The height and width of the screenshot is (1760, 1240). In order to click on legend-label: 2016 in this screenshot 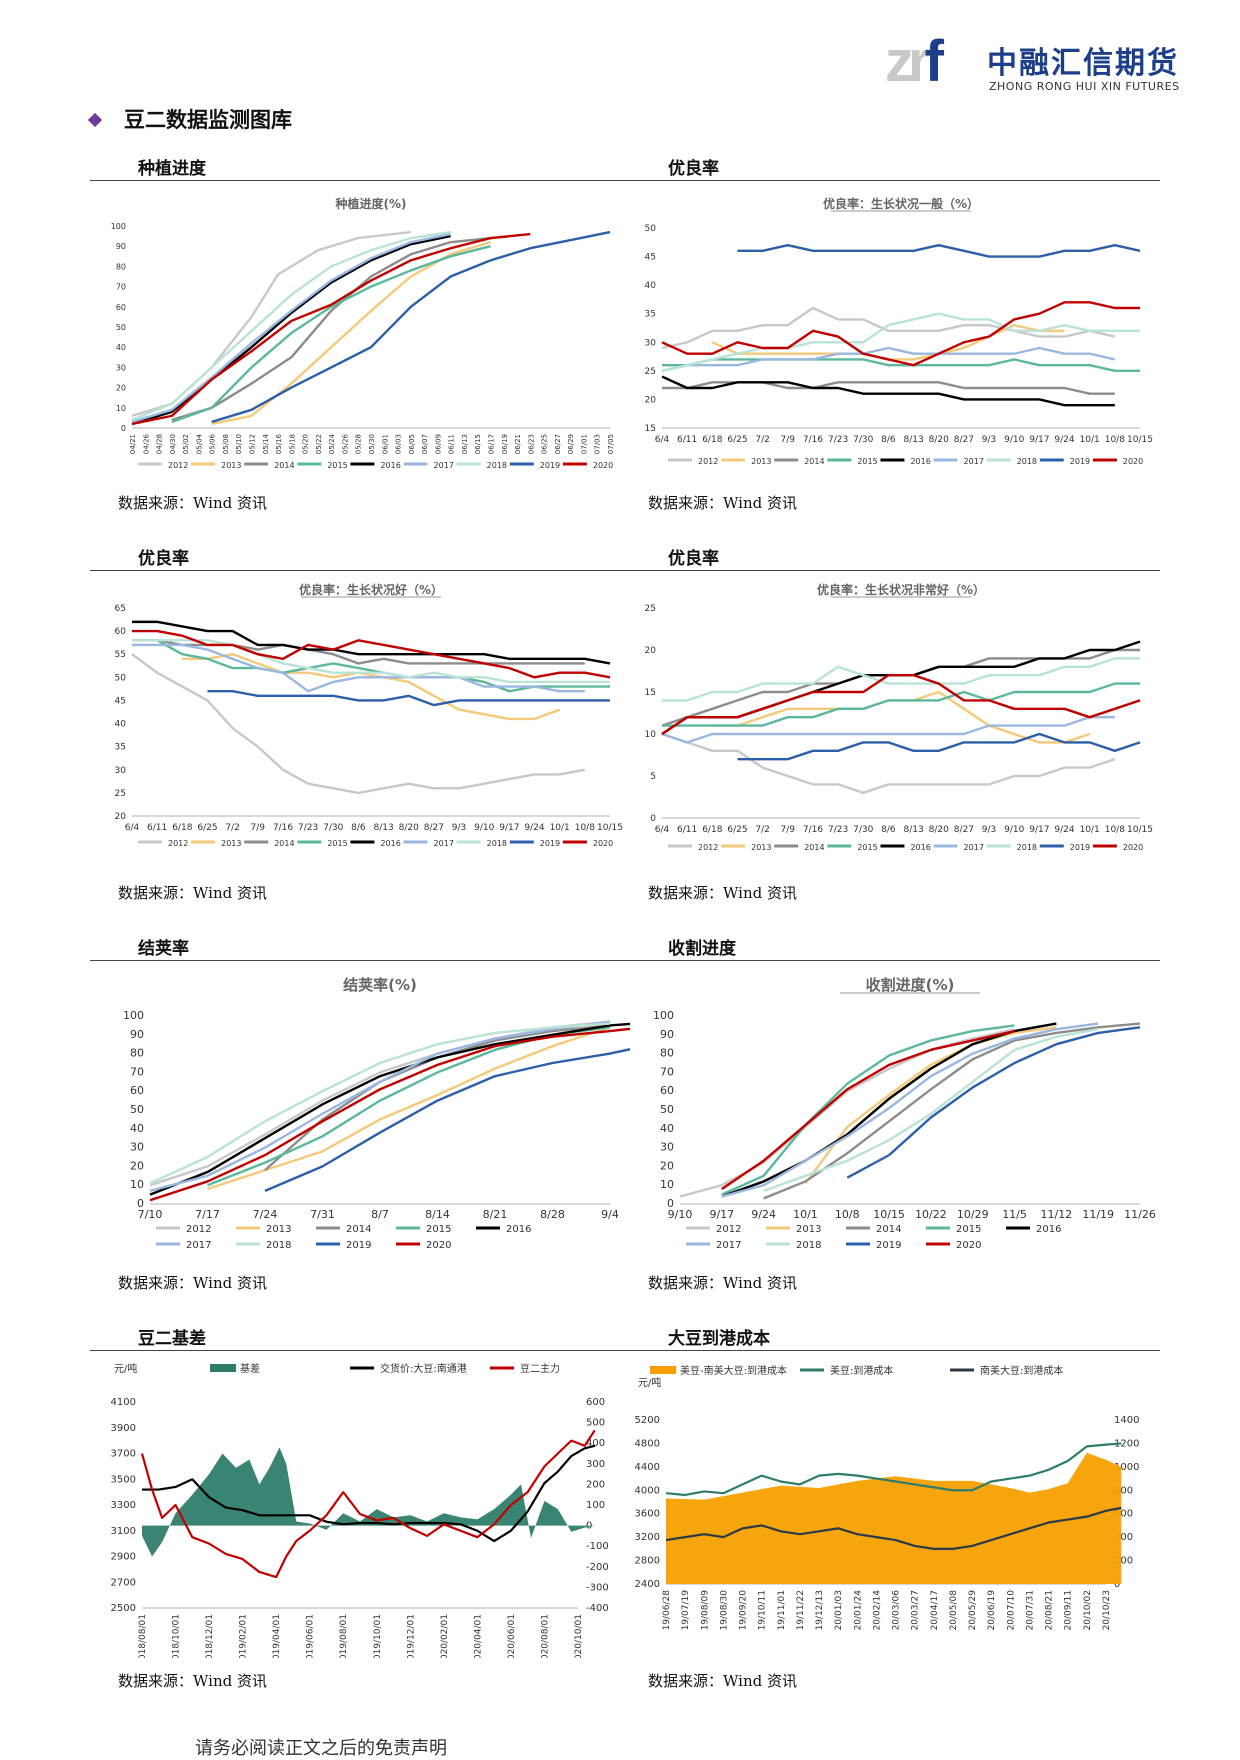, I will do `click(518, 1229)`.